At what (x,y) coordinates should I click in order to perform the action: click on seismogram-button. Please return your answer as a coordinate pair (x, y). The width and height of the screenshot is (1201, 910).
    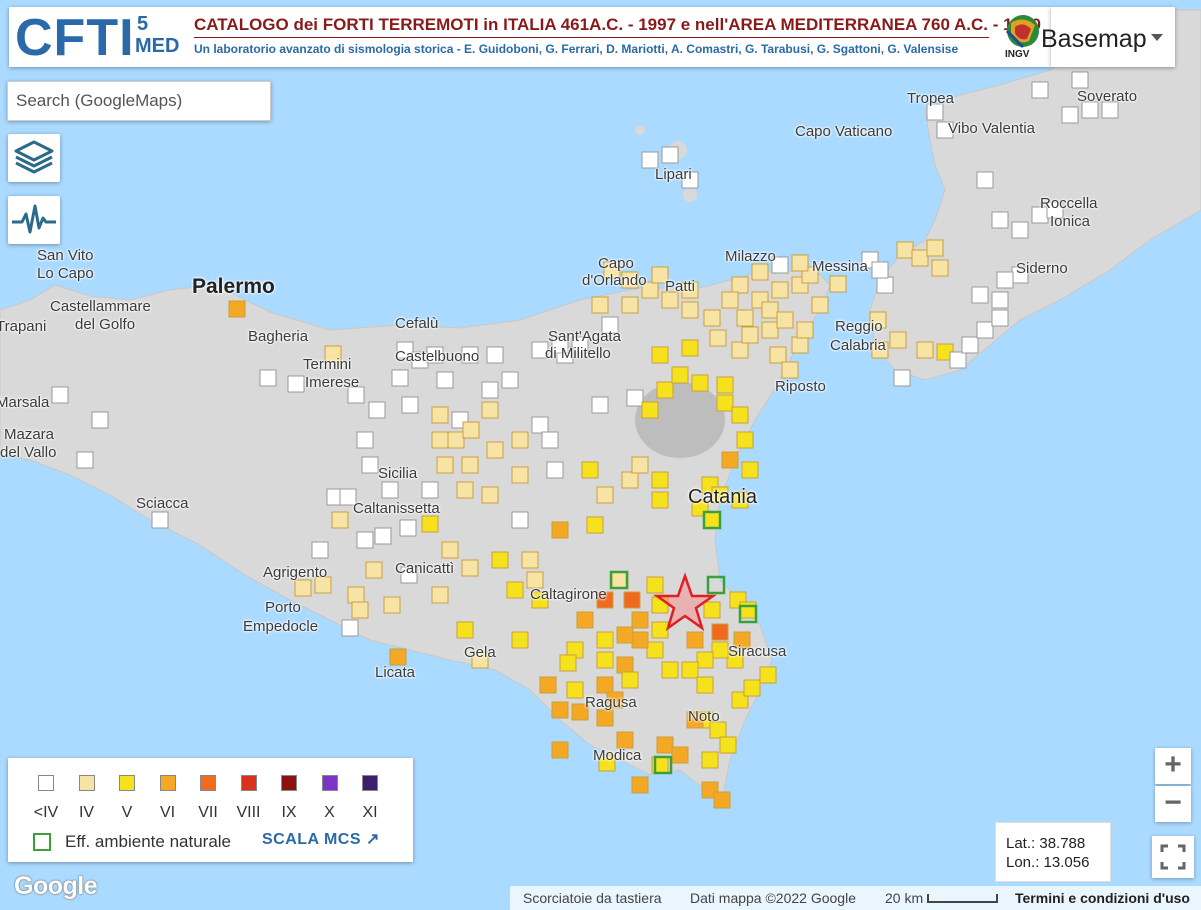
    Looking at the image, I should click on (34, 220).